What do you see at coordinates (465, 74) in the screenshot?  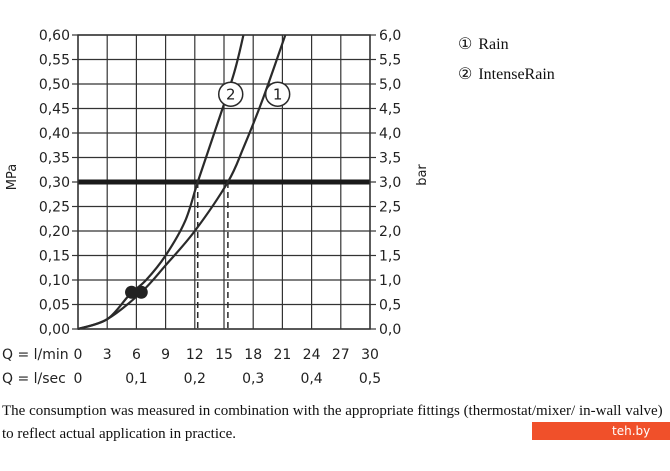 I see `legend-marker-2: ②` at bounding box center [465, 74].